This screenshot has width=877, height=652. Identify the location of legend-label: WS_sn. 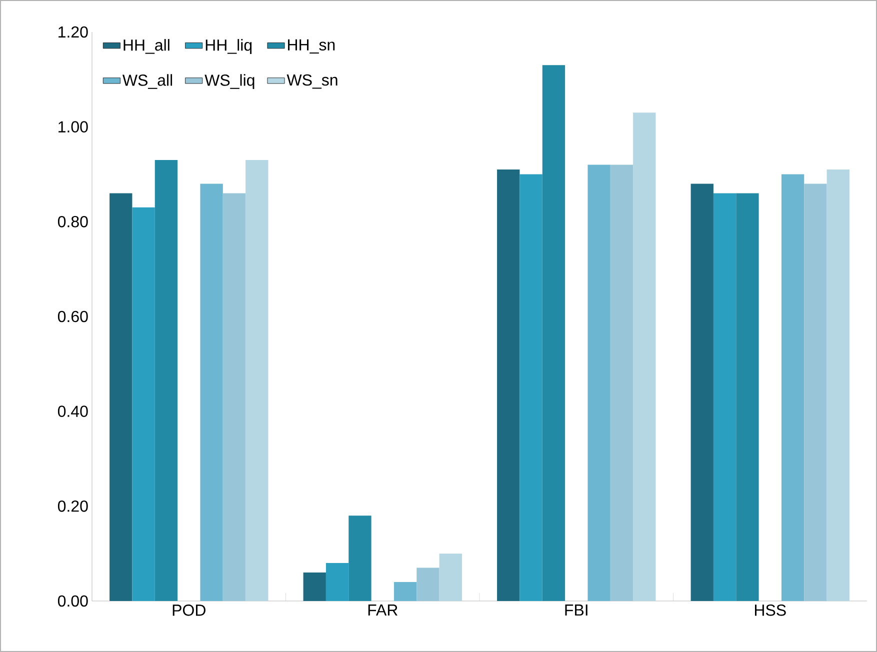
(312, 81).